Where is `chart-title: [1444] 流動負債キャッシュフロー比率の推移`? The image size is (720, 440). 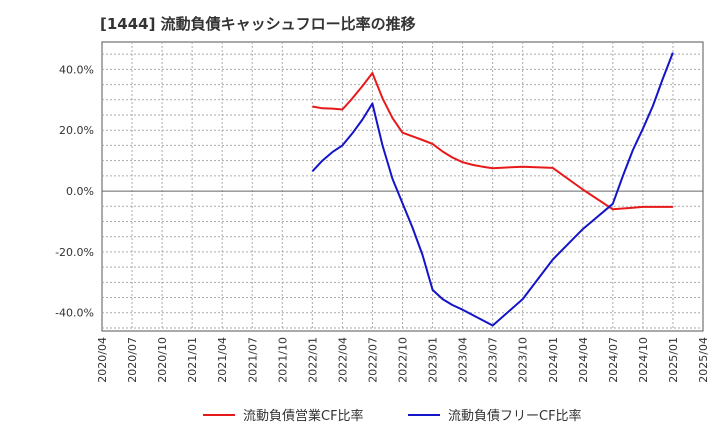 chart-title: [1444] 流動負債キャッシュフロー比率の推移 is located at coordinates (258, 24).